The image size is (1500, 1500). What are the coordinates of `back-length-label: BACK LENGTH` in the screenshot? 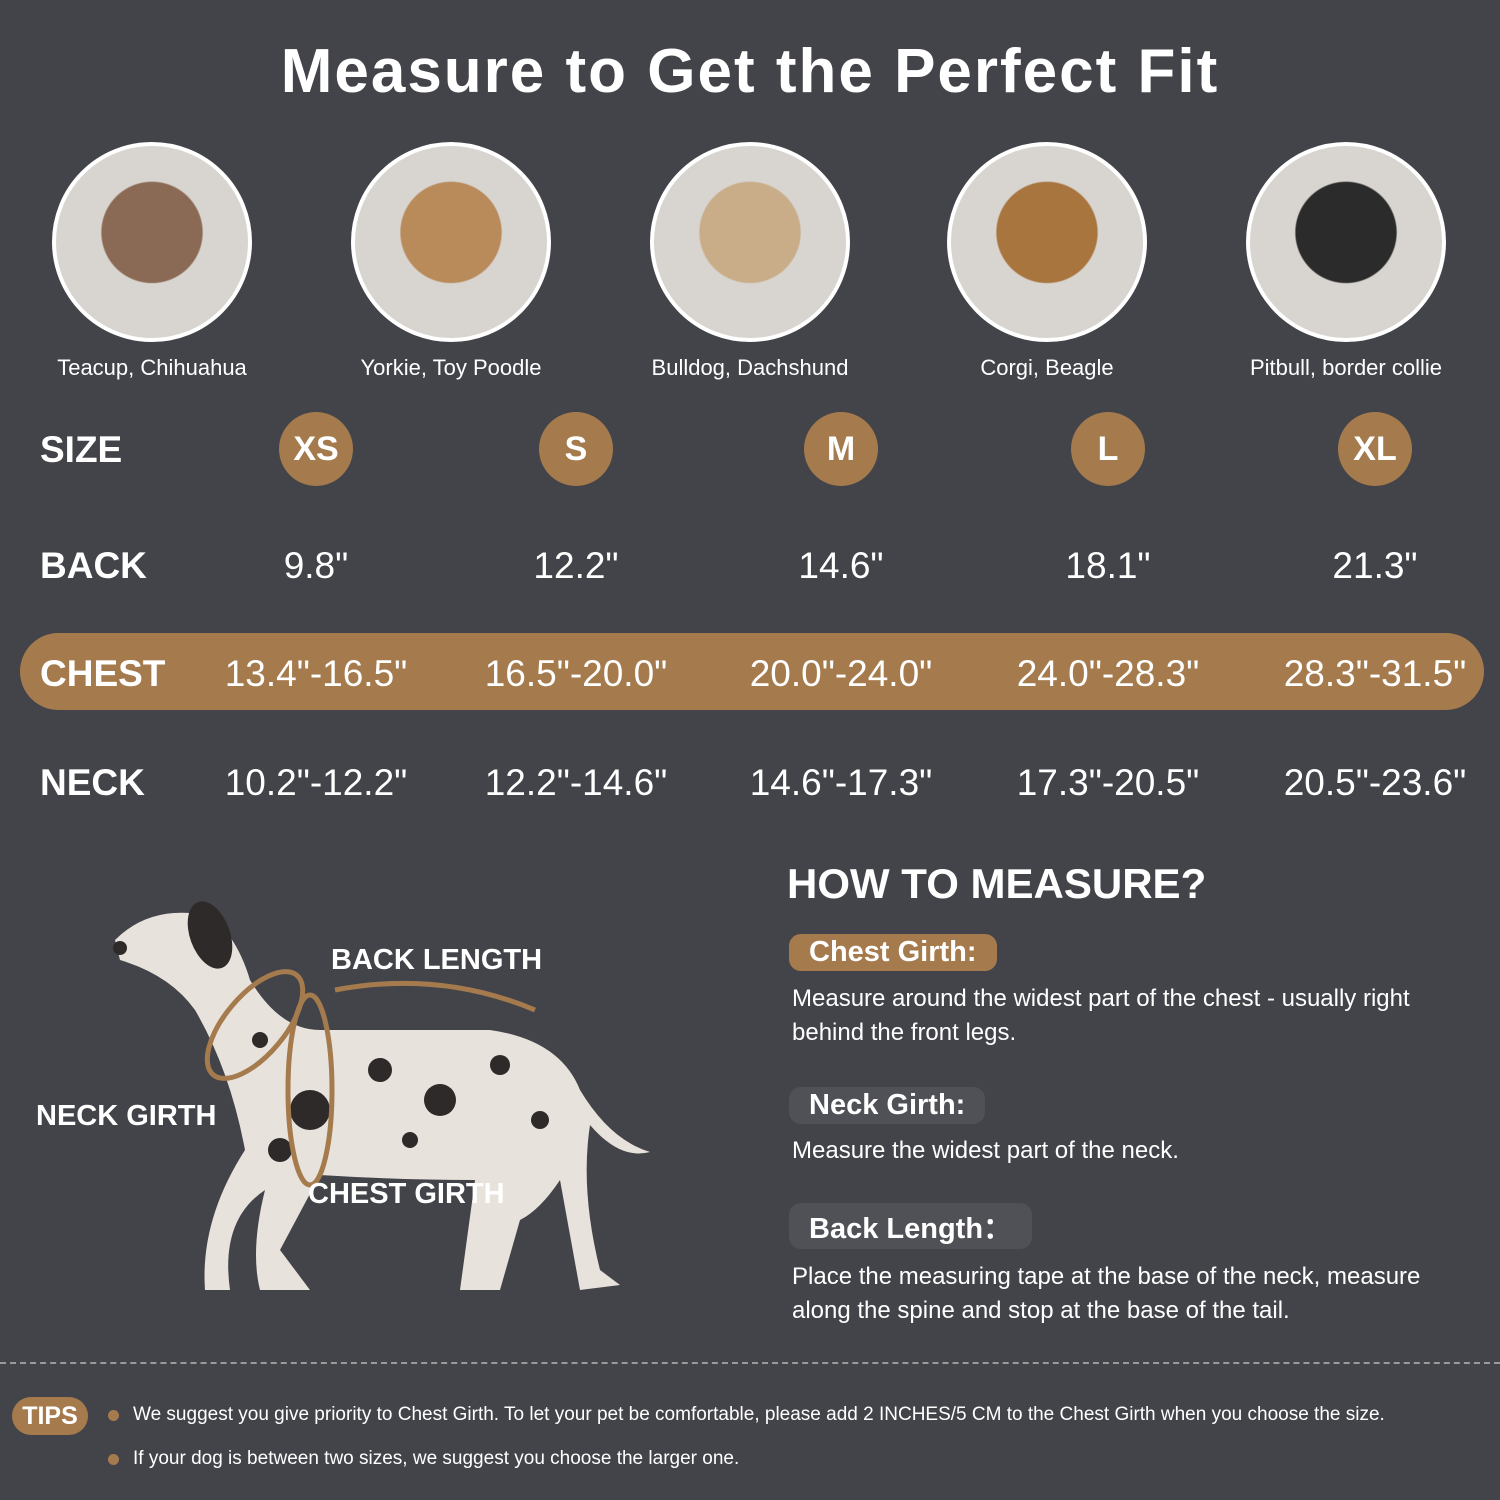 It's located at (437, 960).